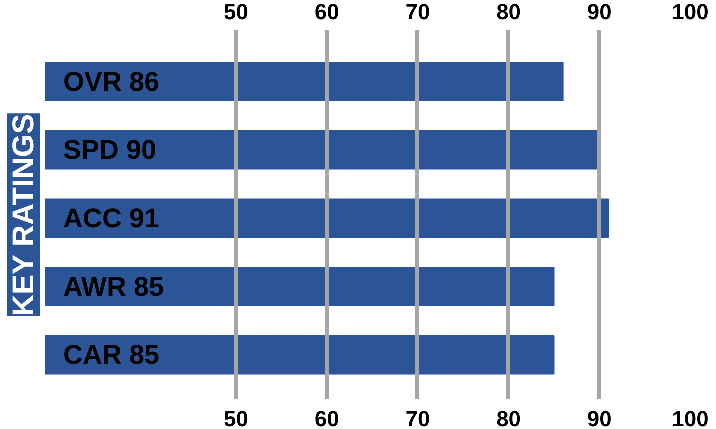 Image resolution: width=716 pixels, height=429 pixels. What do you see at coordinates (418, 12) in the screenshot?
I see `x2-tick-label: 70` at bounding box center [418, 12].